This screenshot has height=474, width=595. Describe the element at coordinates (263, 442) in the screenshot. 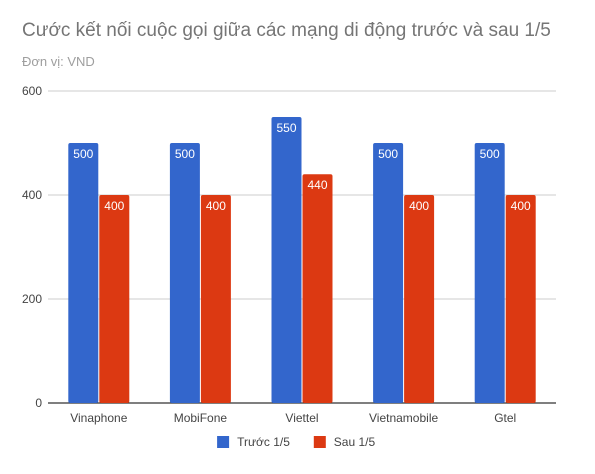

I see `legend-label: Trước 1/5` at that location.